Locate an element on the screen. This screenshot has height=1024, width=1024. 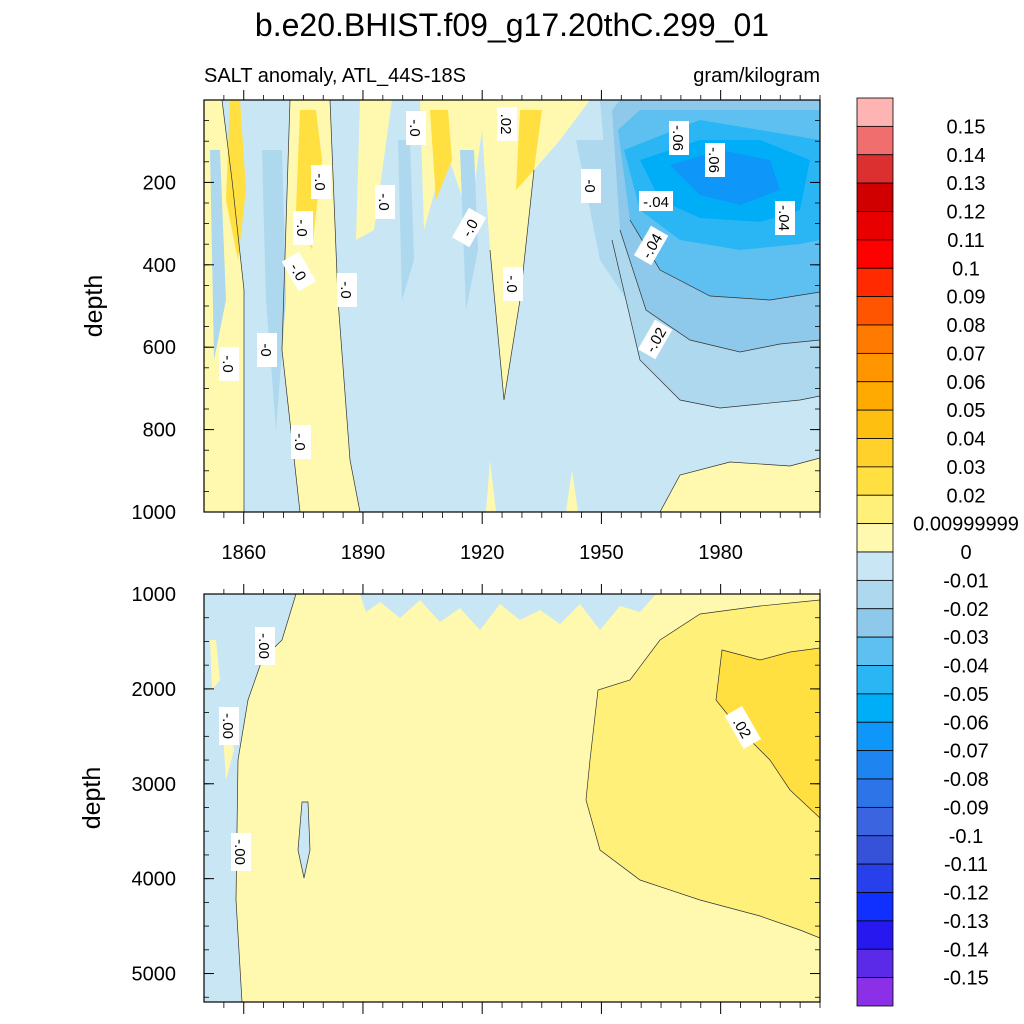
colorbar-label: -0.11 is located at coordinates (966, 865).